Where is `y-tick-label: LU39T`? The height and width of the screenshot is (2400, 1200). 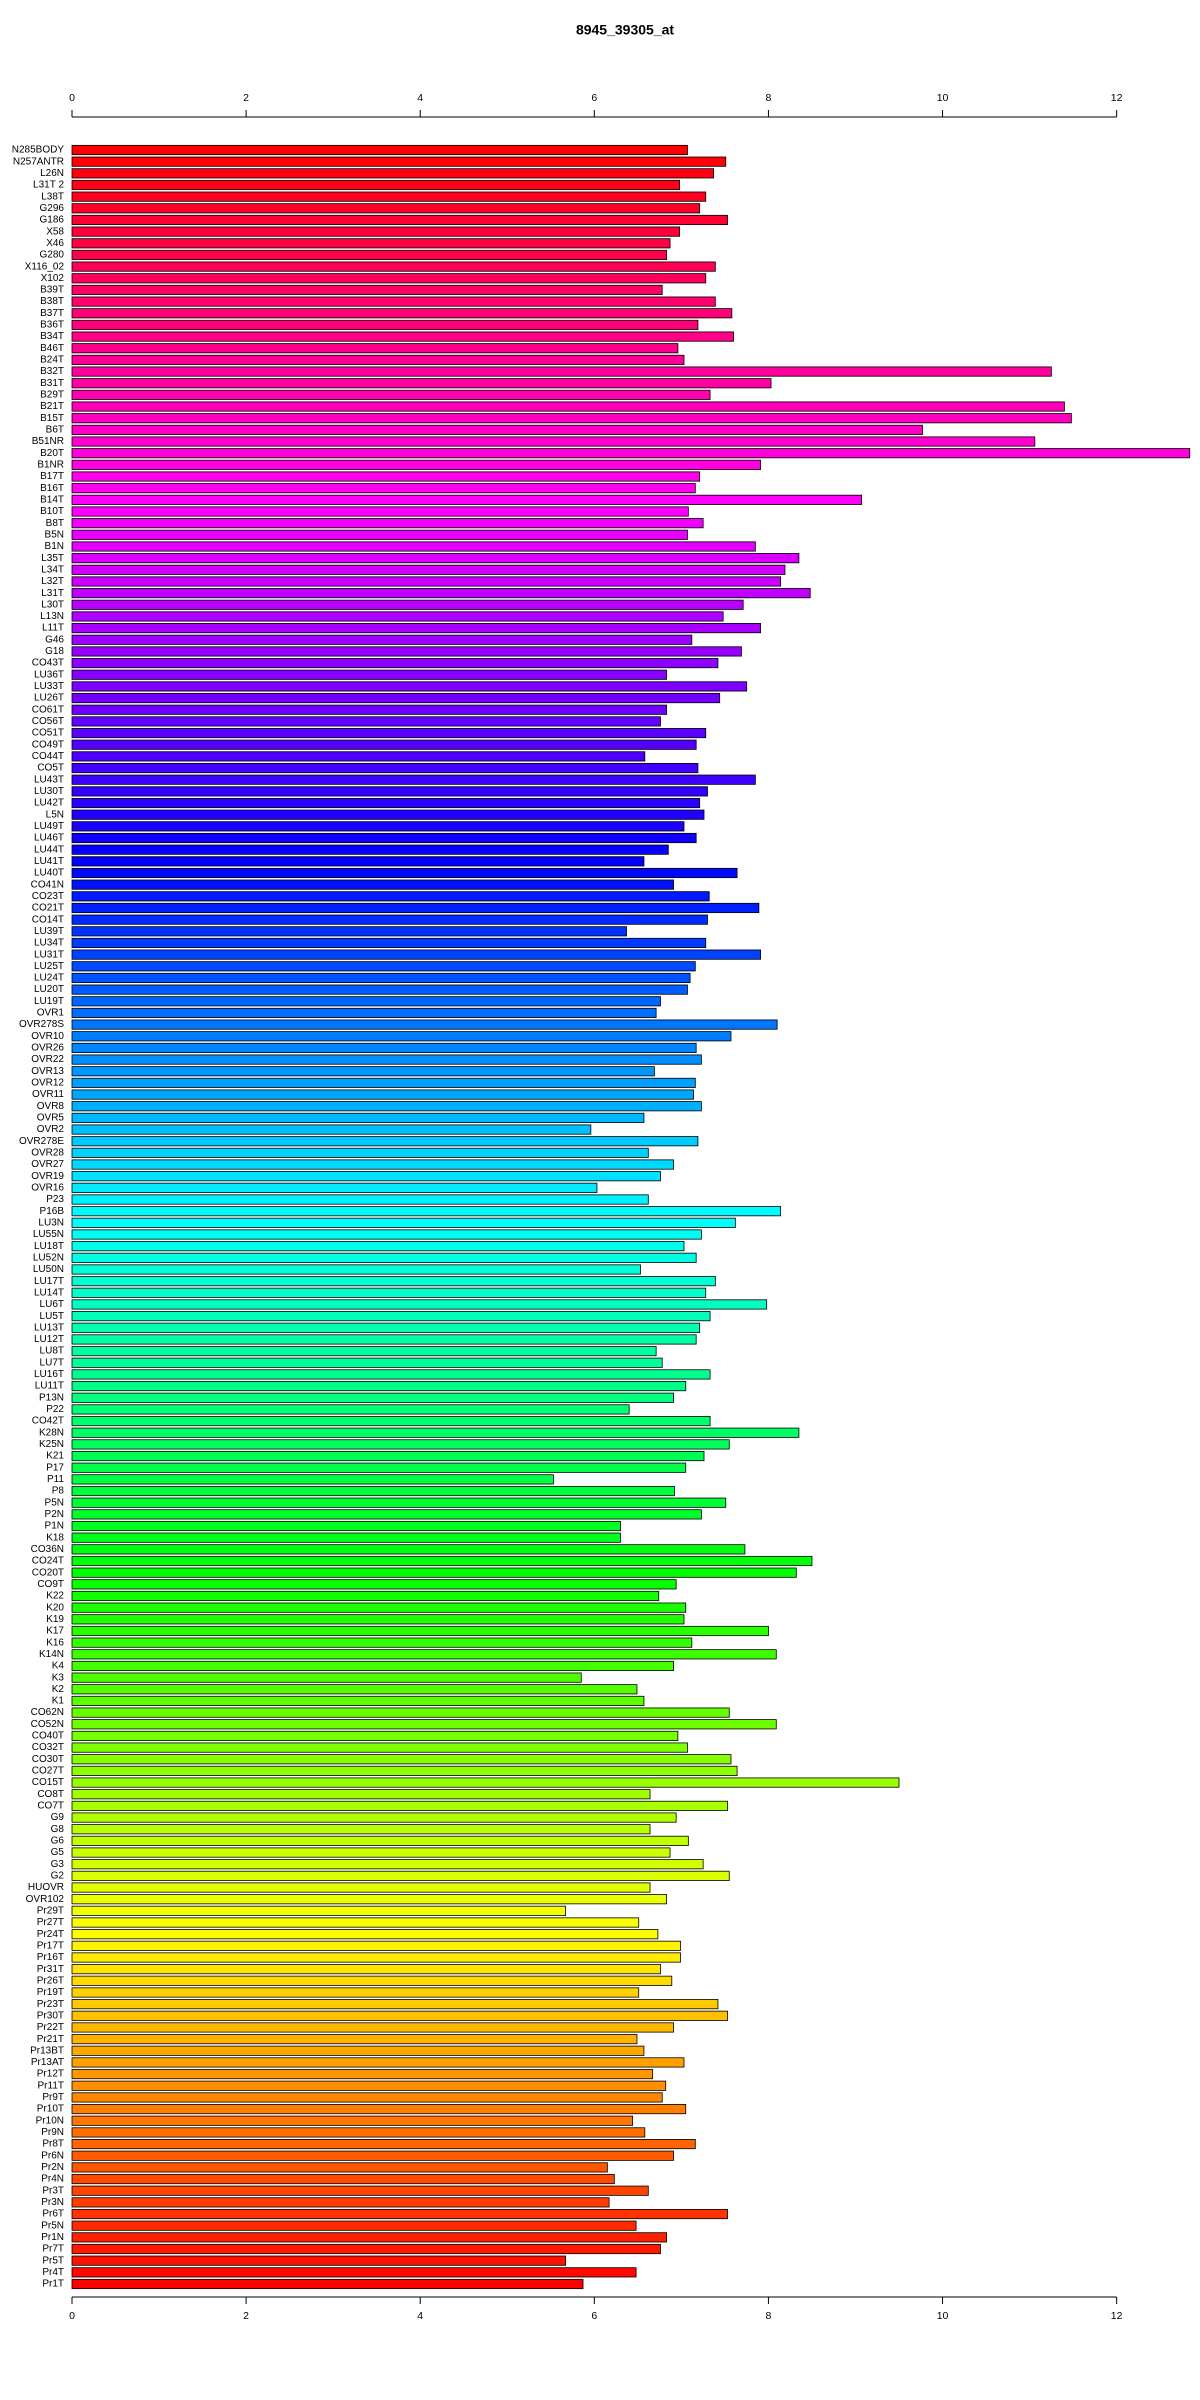
y-tick-label: LU39T is located at coordinates (49, 931).